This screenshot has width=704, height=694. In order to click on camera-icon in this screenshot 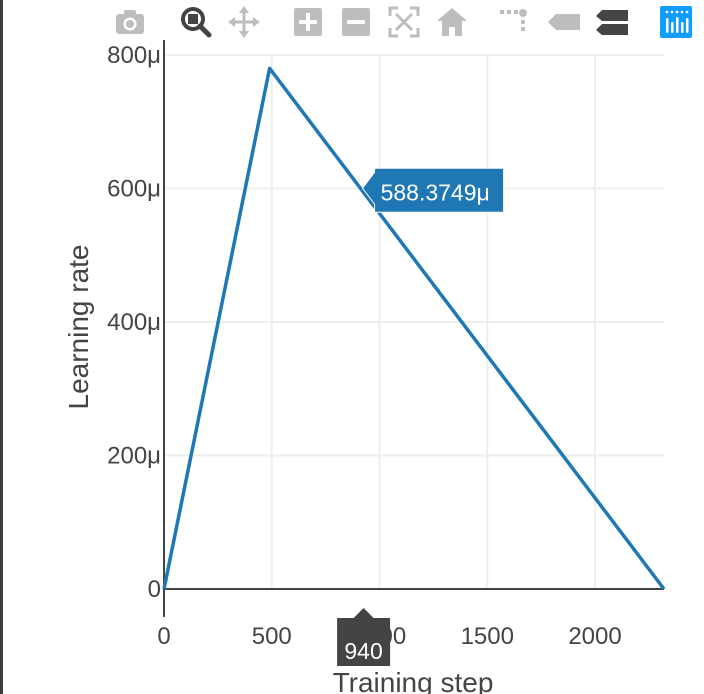, I will do `click(130, 22)`.